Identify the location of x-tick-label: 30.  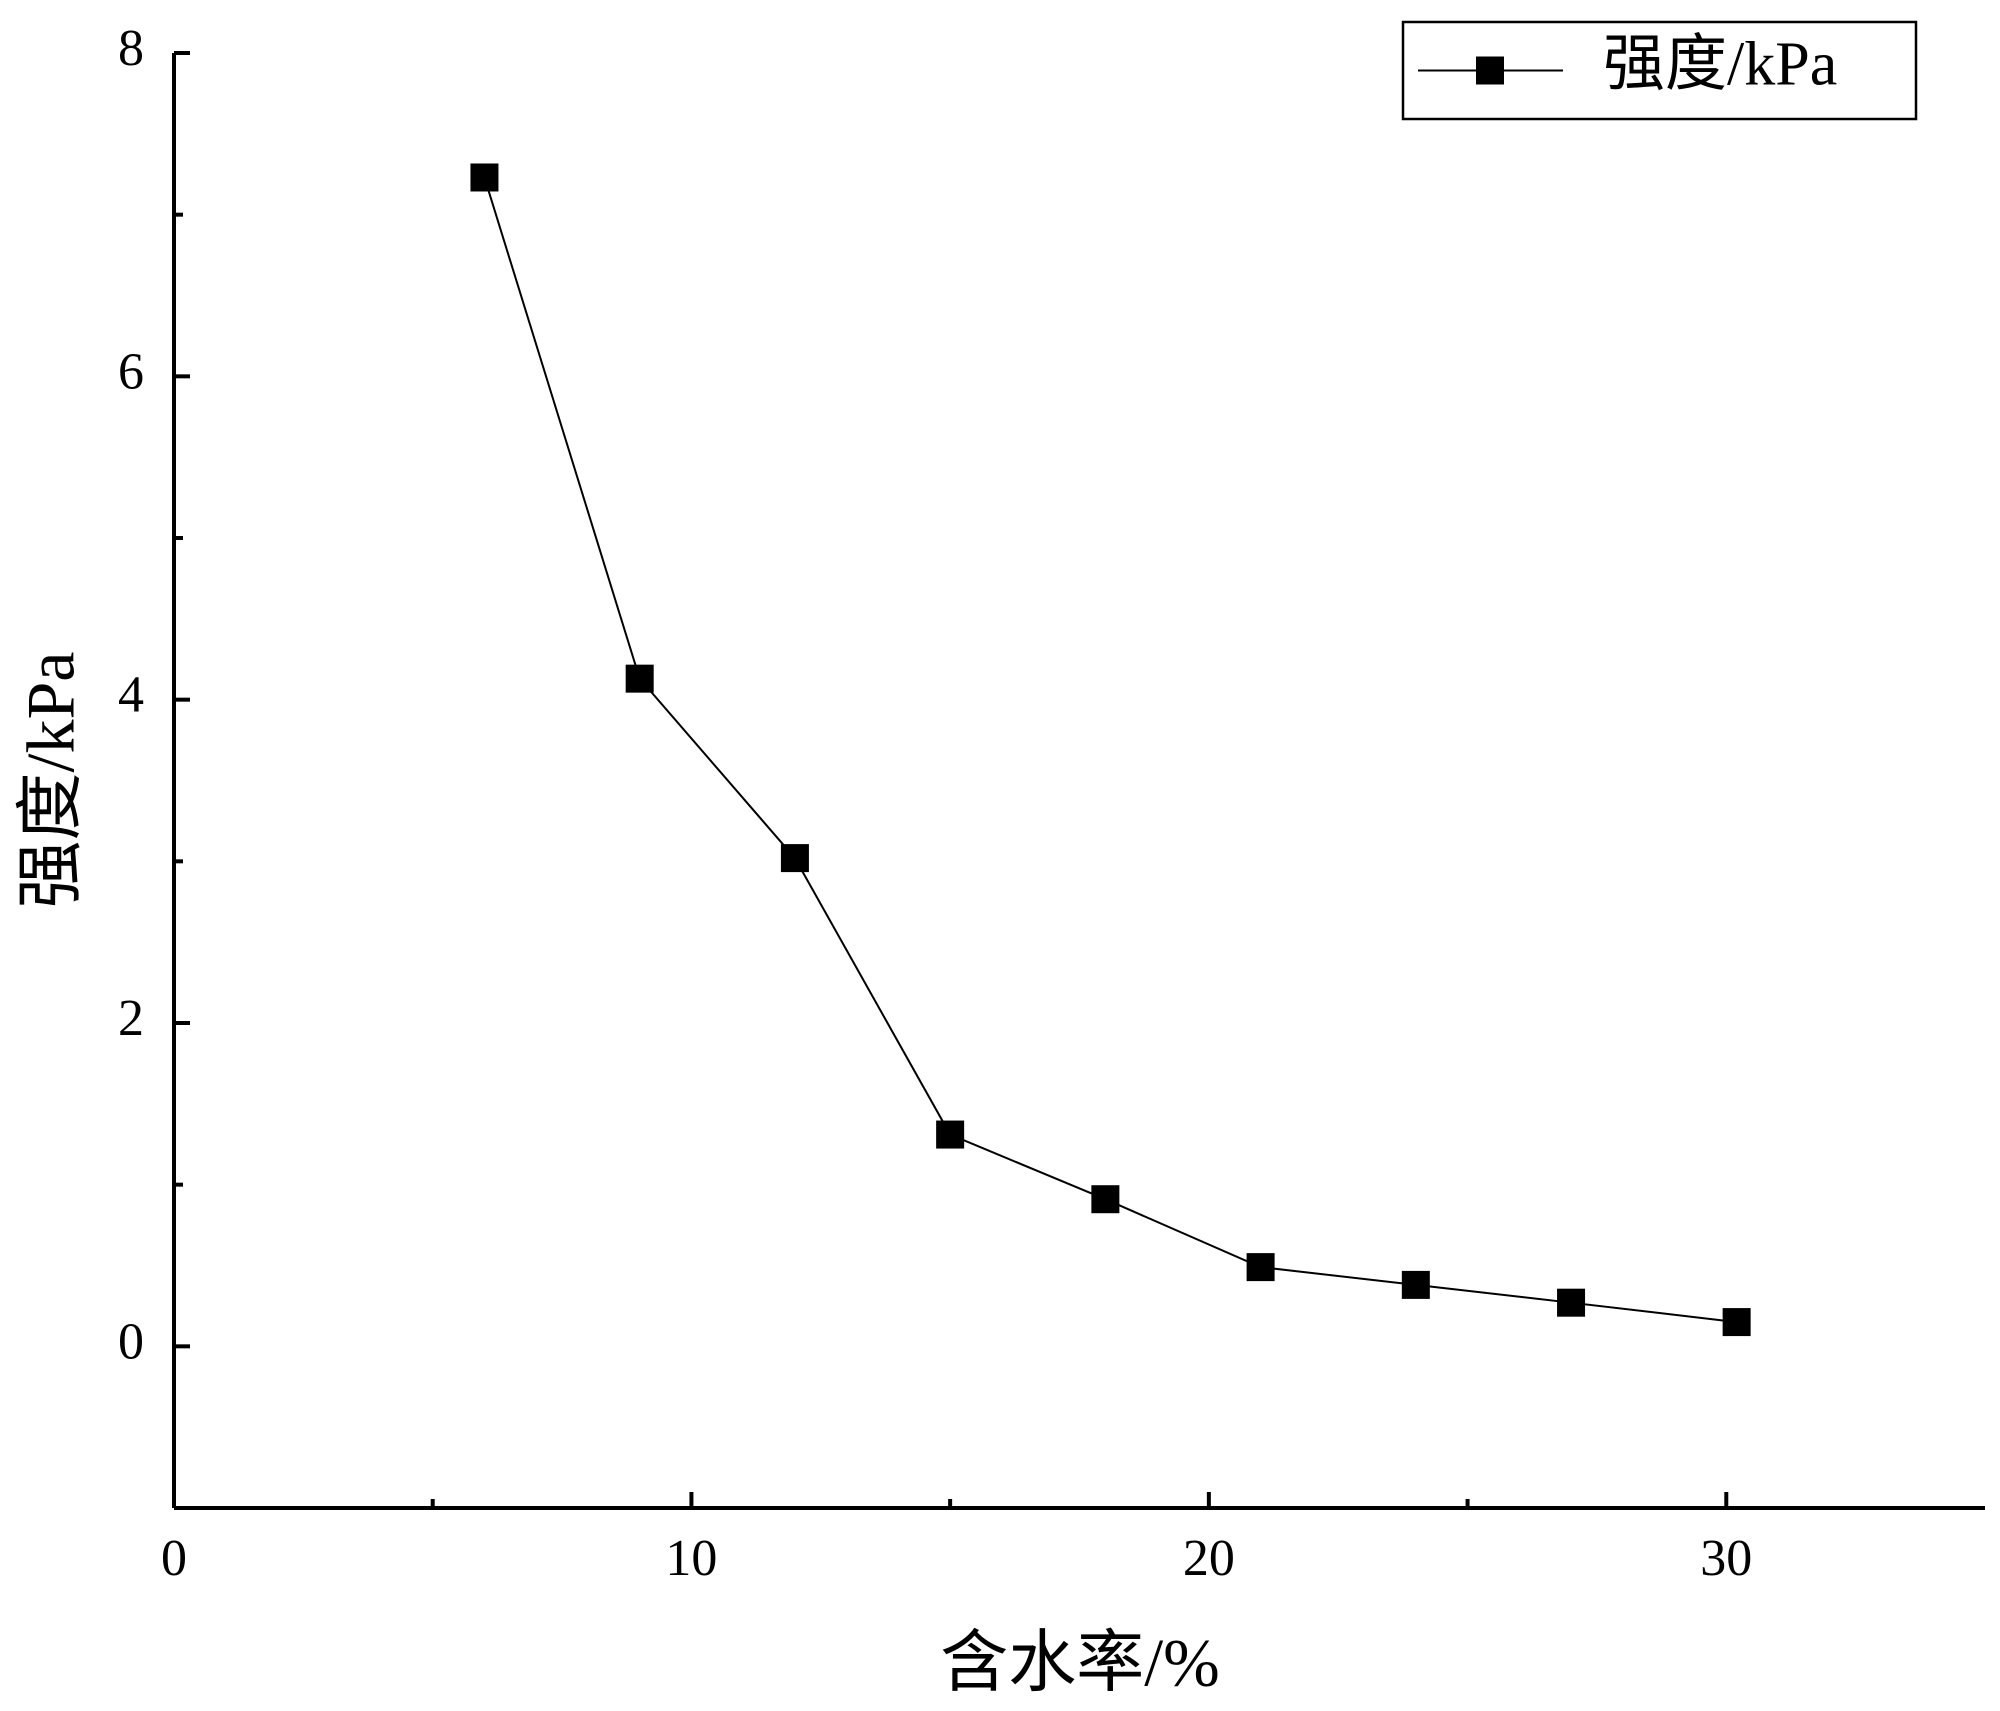
(1726, 1558).